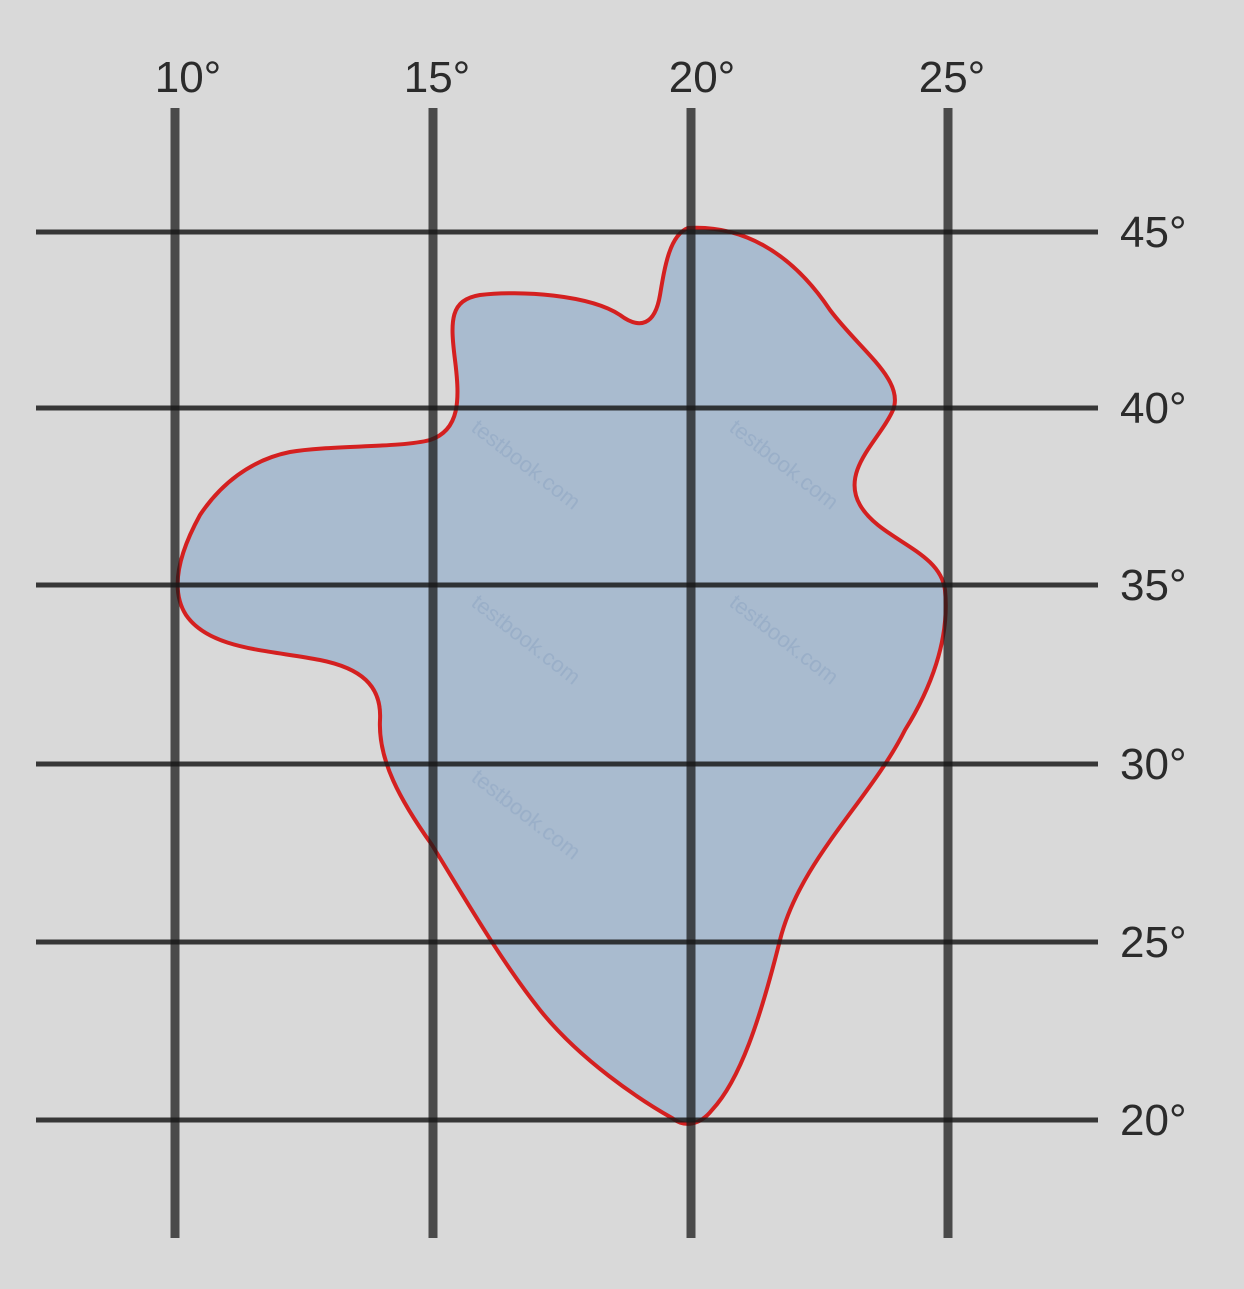  What do you see at coordinates (1153, 585) in the screenshot?
I see `latitude-label: 35°` at bounding box center [1153, 585].